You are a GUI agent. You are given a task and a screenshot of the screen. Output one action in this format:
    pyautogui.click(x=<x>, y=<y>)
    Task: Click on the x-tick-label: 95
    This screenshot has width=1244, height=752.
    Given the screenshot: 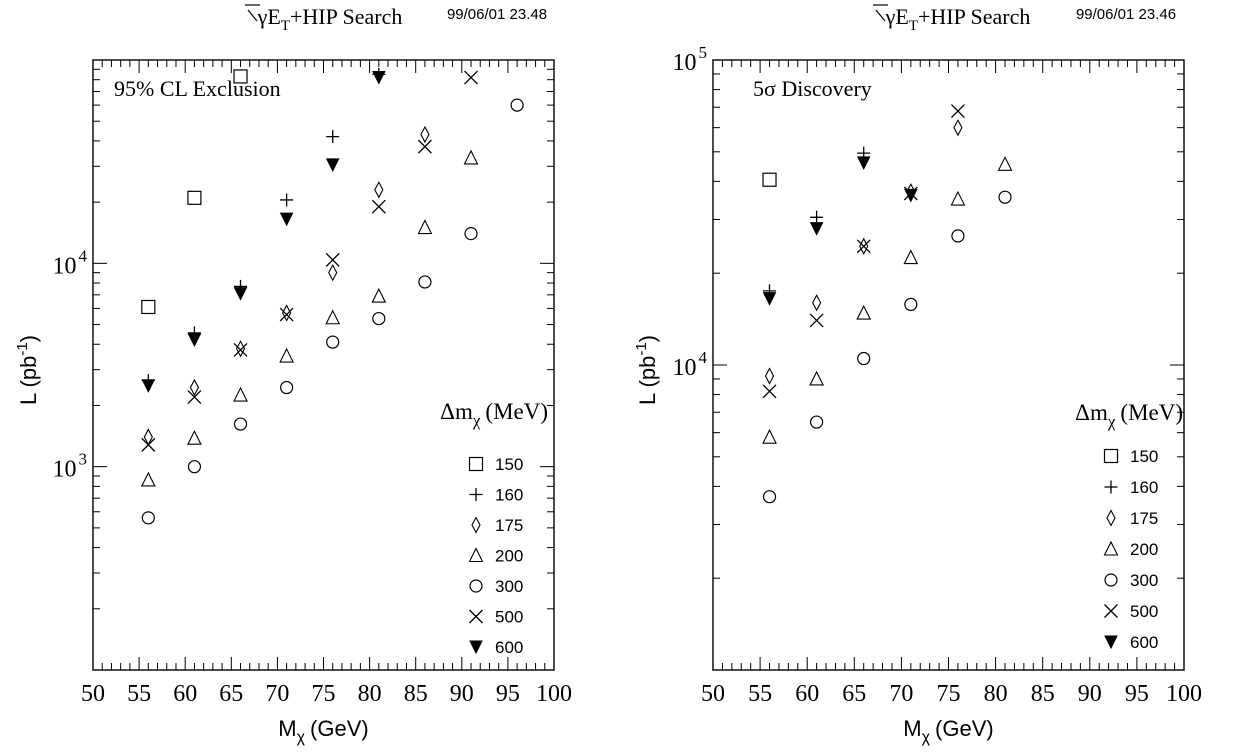 What is the action you would take?
    pyautogui.click(x=508, y=694)
    